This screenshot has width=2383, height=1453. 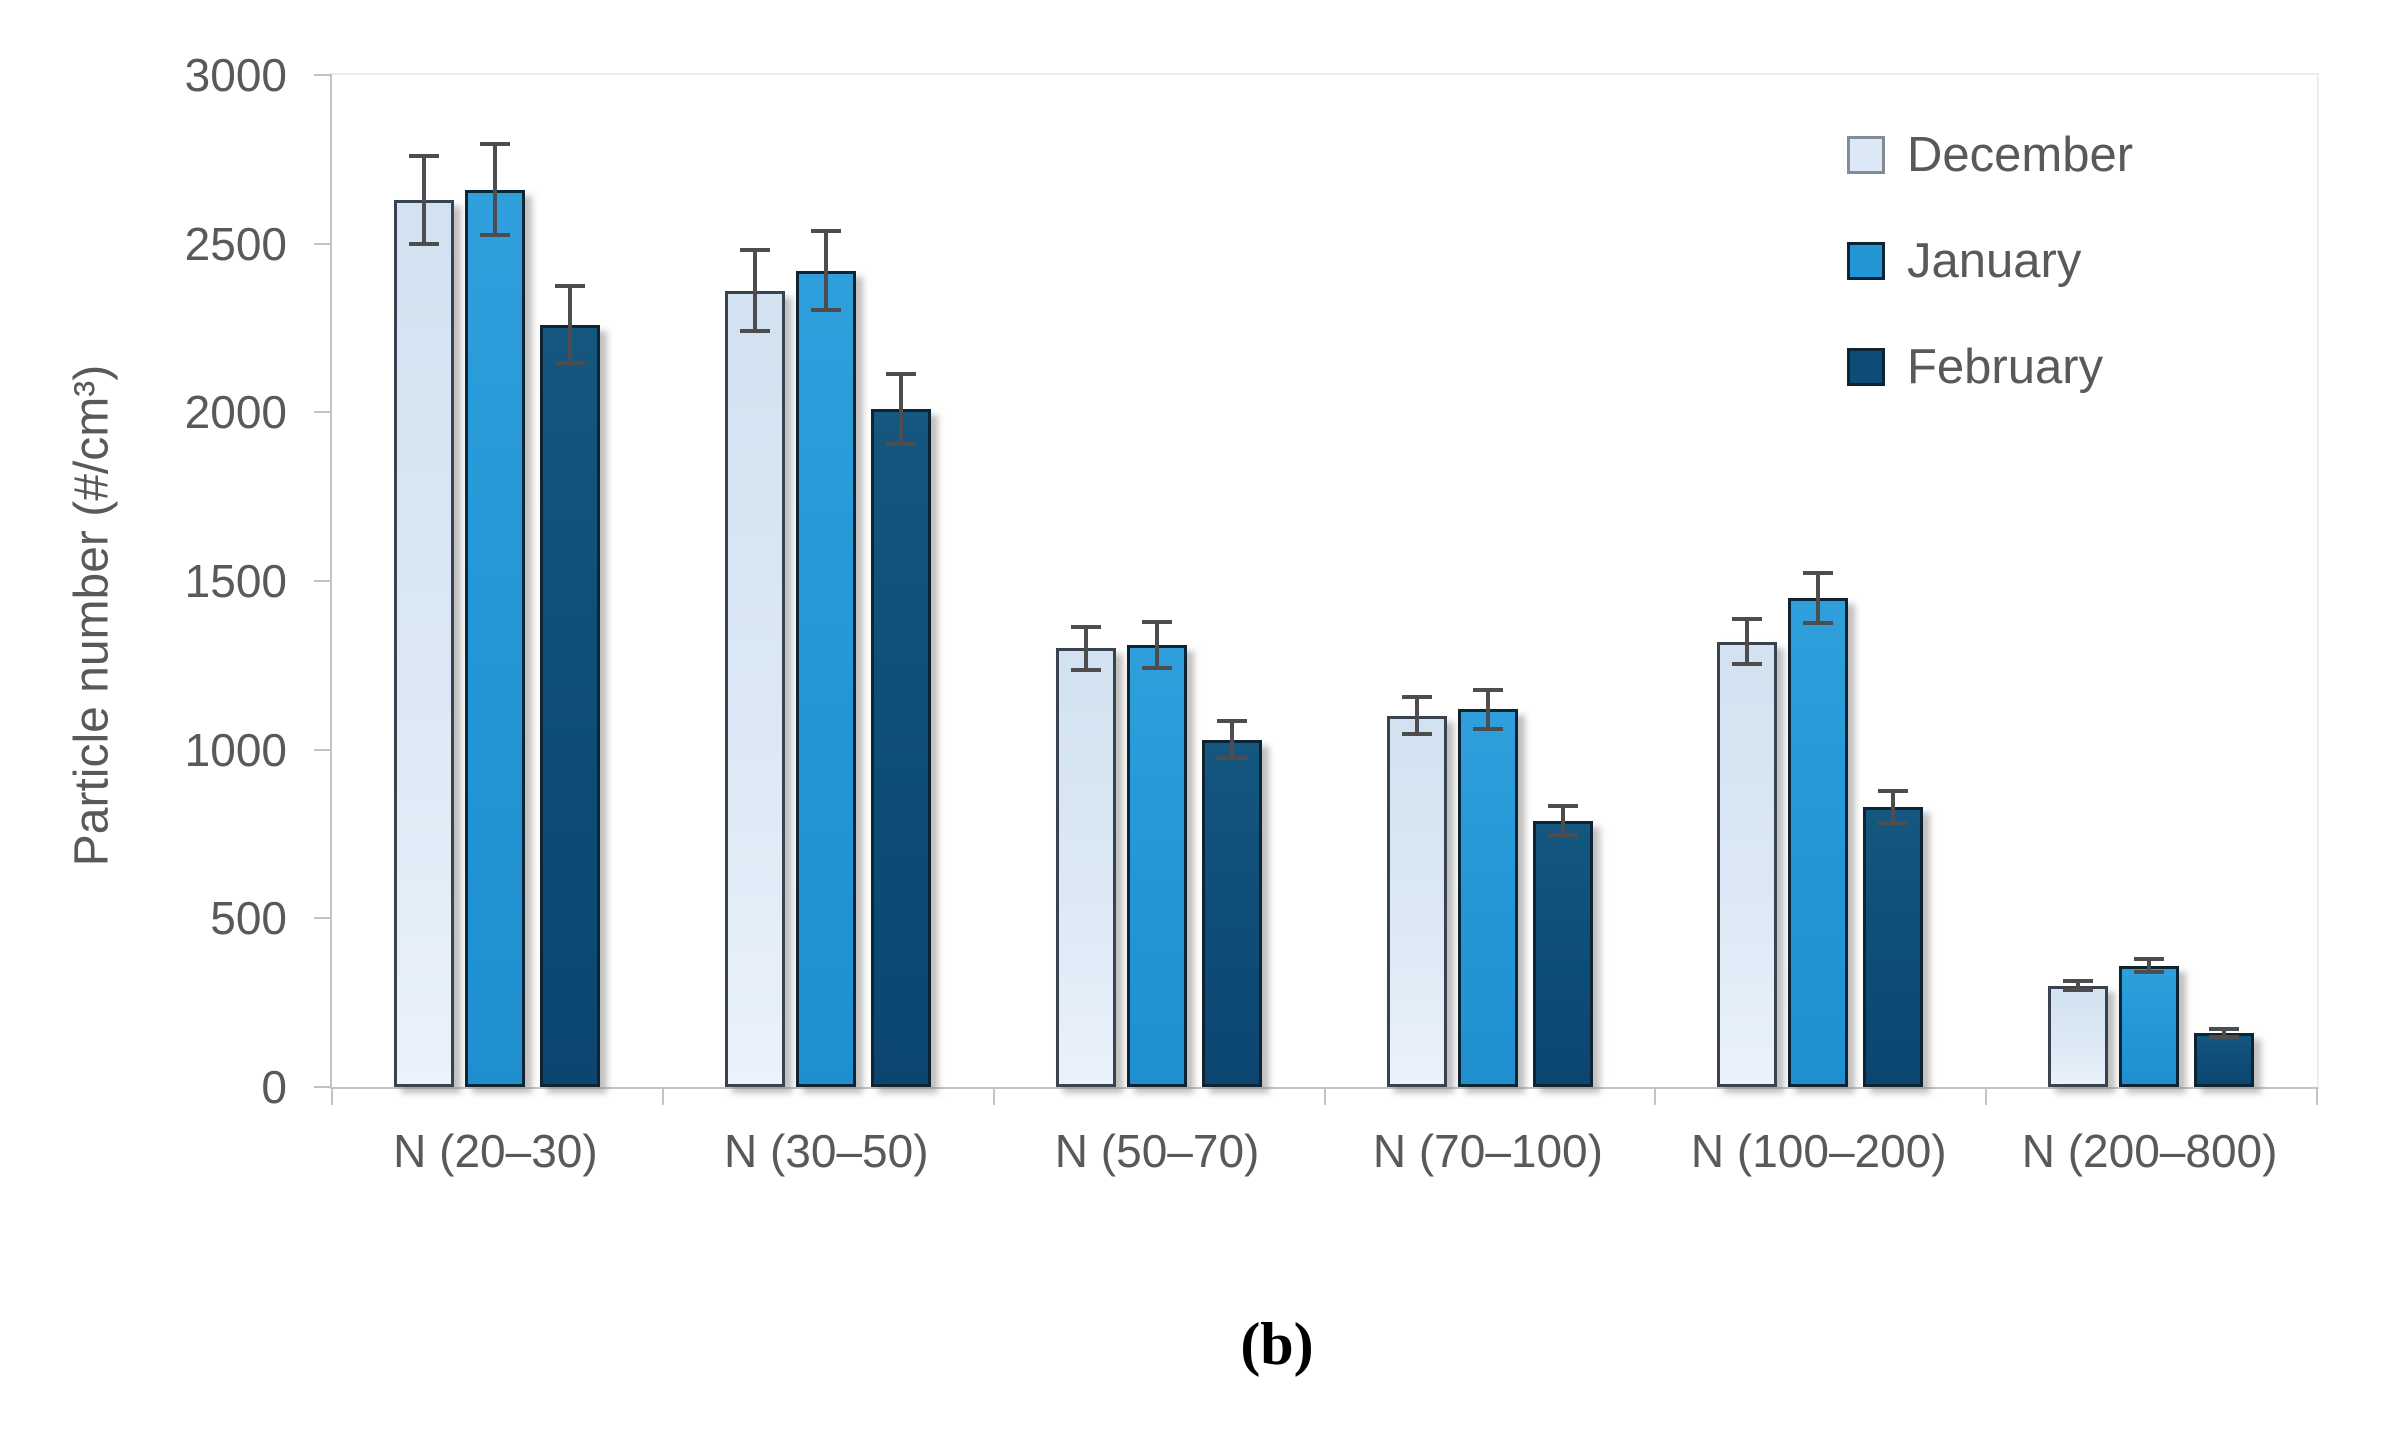 I want to click on legend-item-february: February, so click(x=1975, y=367).